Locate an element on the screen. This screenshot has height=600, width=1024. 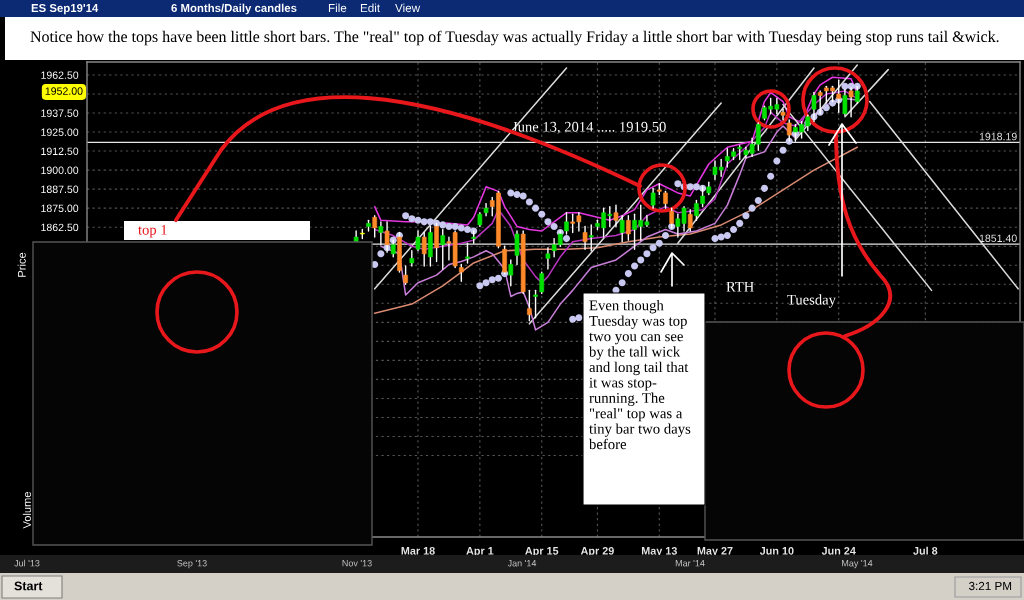
text: Volume is located at coordinates (26, 510).